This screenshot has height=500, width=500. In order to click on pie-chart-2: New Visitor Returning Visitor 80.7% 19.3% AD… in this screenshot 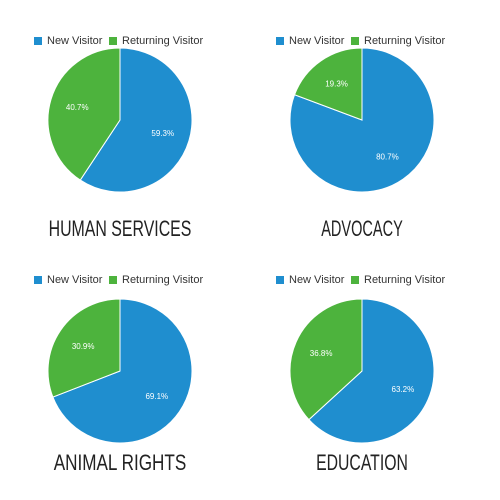, I will do `click(360, 138)`.